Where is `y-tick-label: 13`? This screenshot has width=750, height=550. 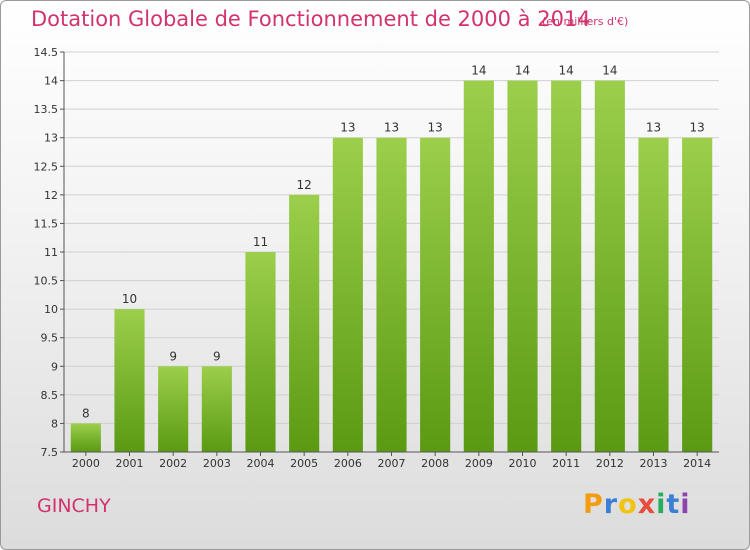
y-tick-label: 13 is located at coordinates (51, 138).